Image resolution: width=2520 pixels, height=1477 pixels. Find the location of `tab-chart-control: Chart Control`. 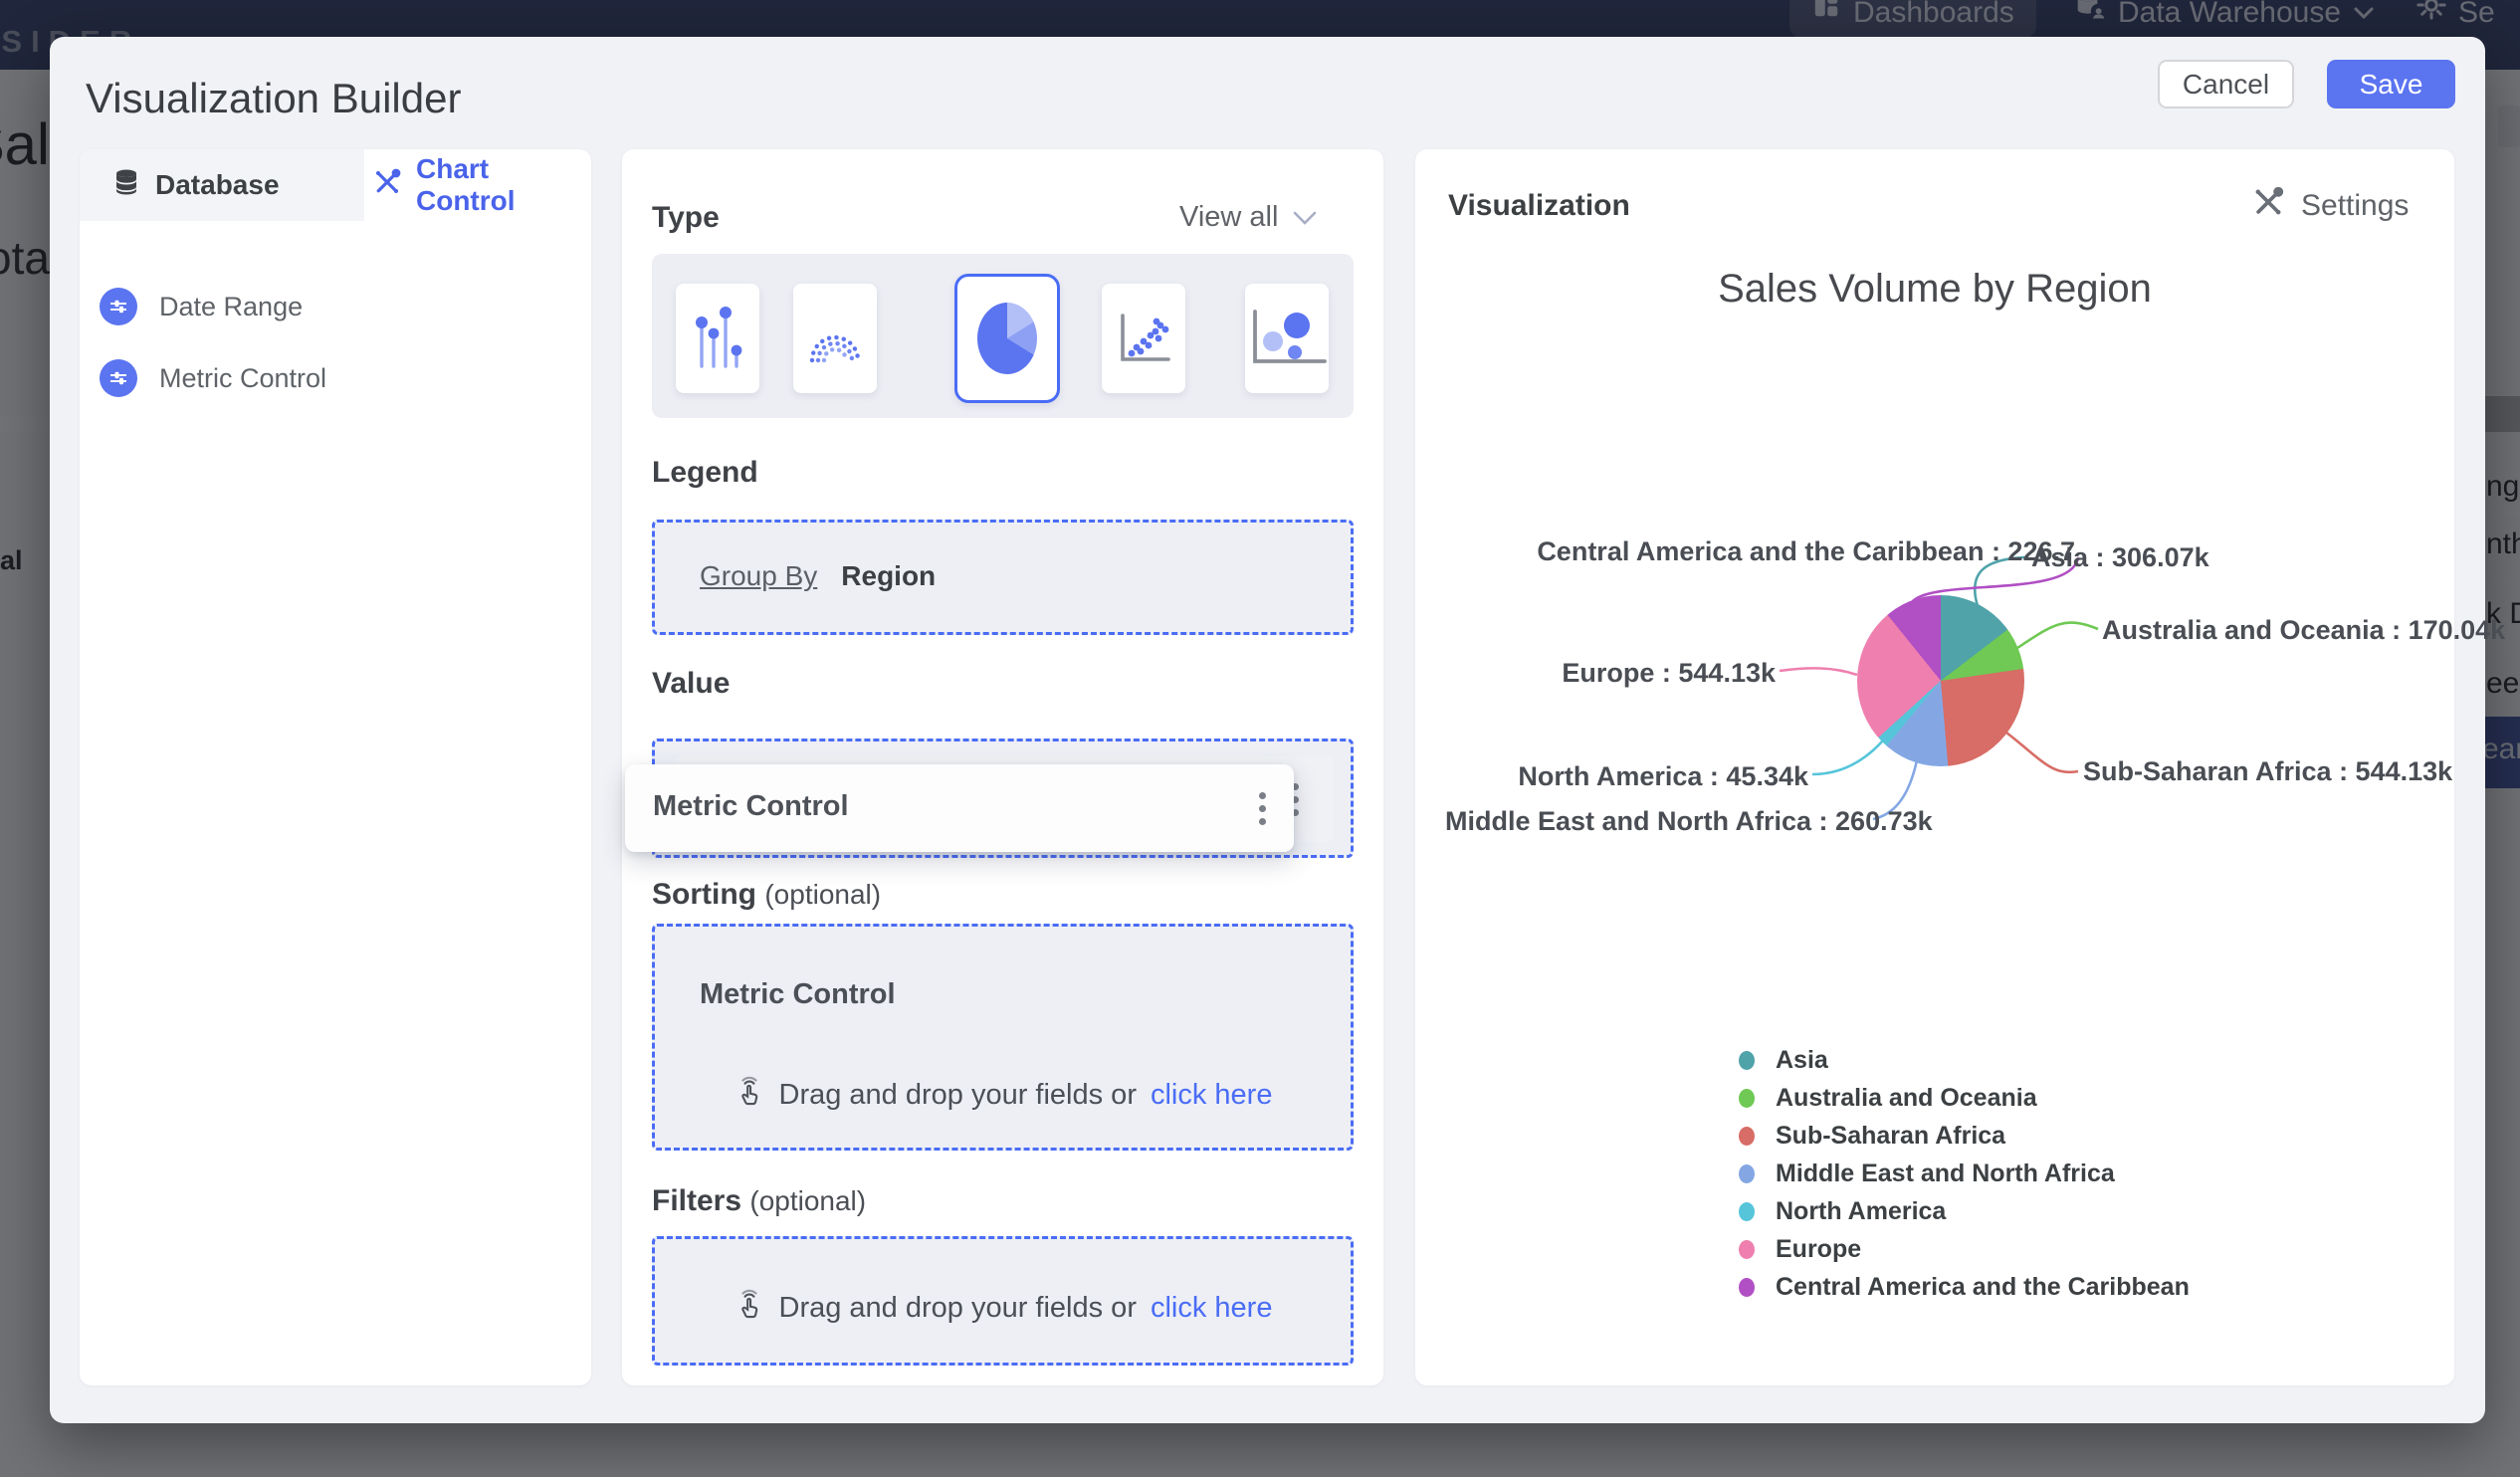

tab-chart-control: Chart Control is located at coordinates (477, 185).